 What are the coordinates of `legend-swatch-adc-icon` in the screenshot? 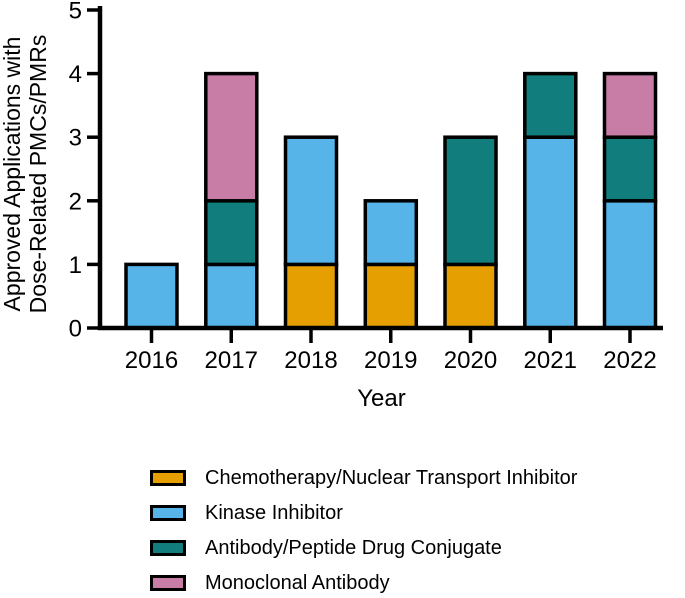 It's located at (168, 547).